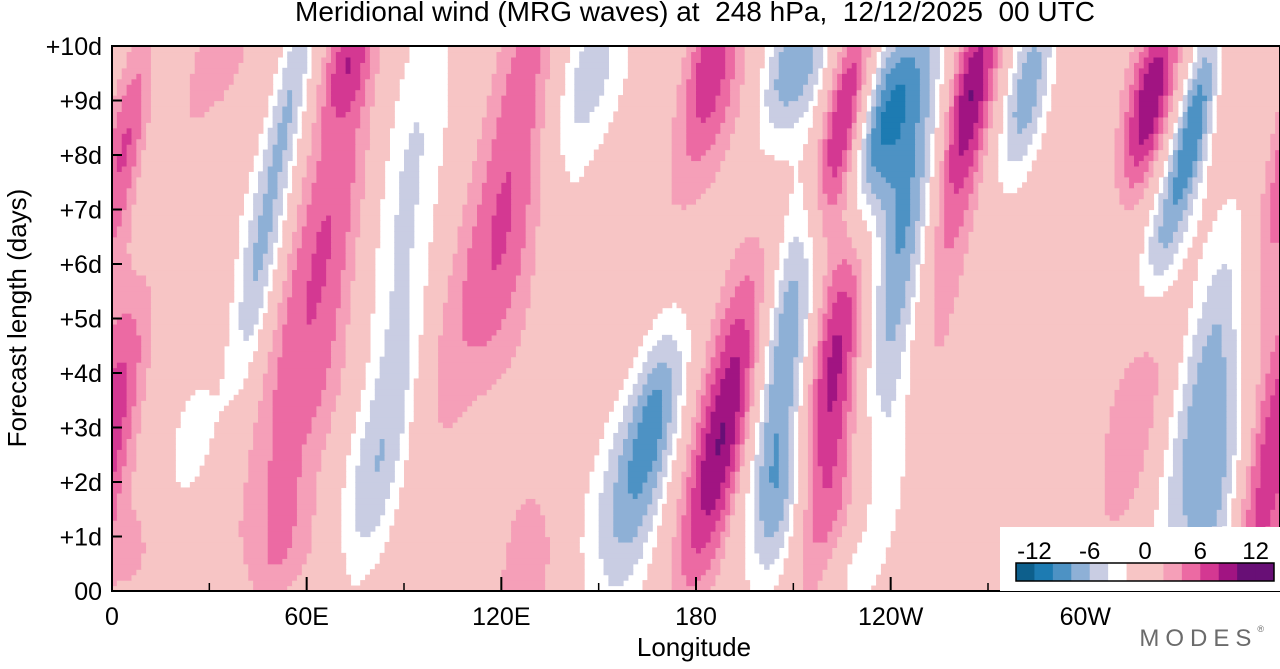 The width and height of the screenshot is (1280, 669). I want to click on colorbar-swatch, so click(1265, 572).